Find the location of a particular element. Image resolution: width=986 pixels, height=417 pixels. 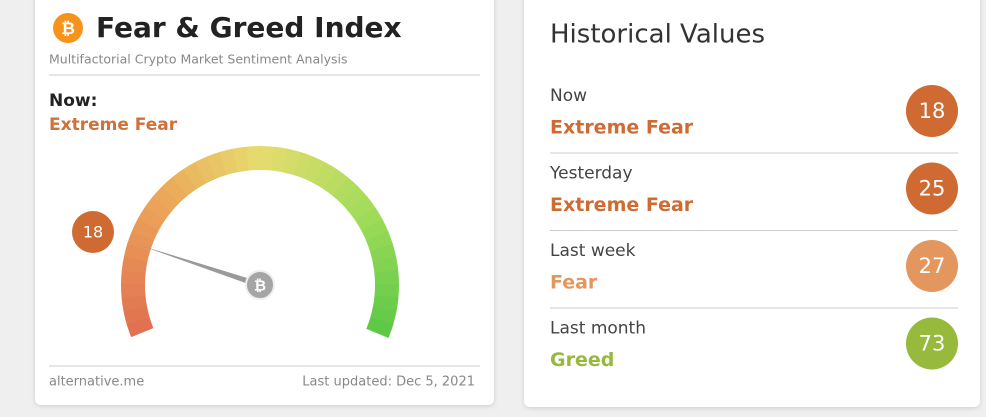

value: 25 is located at coordinates (932, 189).